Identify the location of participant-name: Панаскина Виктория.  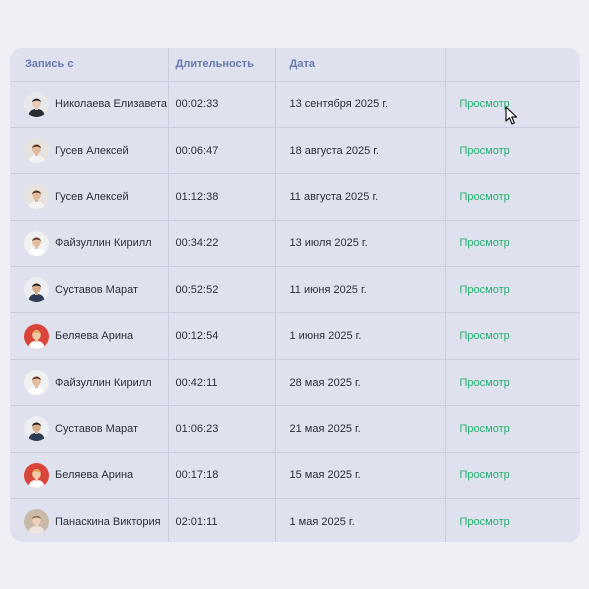
(108, 521).